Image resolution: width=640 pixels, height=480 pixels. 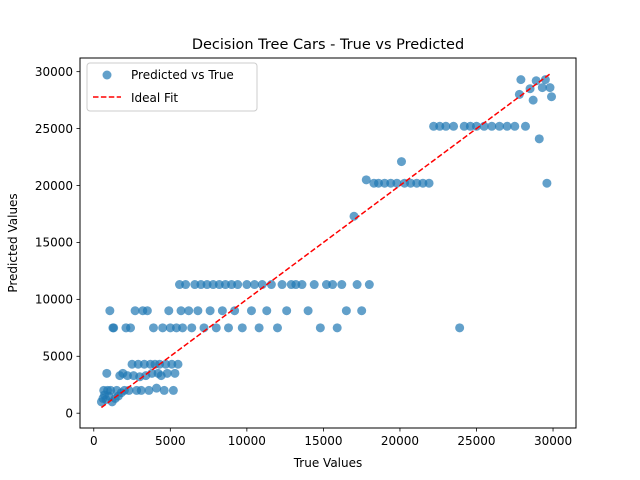 I want to click on y-tick-label-5: 25000, so click(x=54, y=129).